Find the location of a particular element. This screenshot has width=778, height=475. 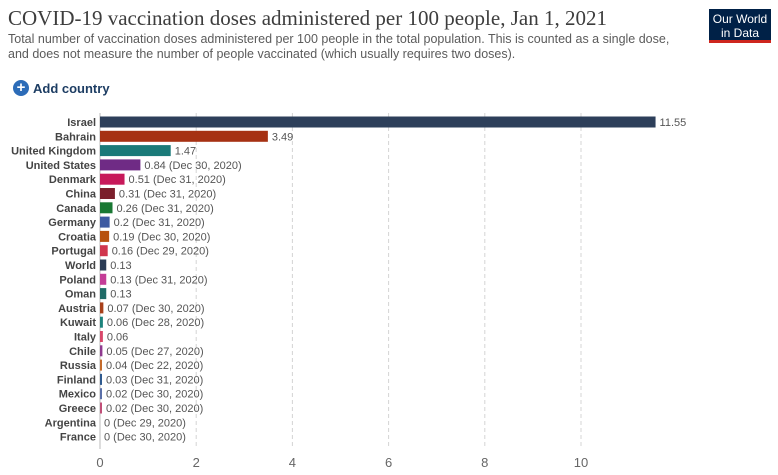

plus-circle-icon: + is located at coordinates (21, 88).